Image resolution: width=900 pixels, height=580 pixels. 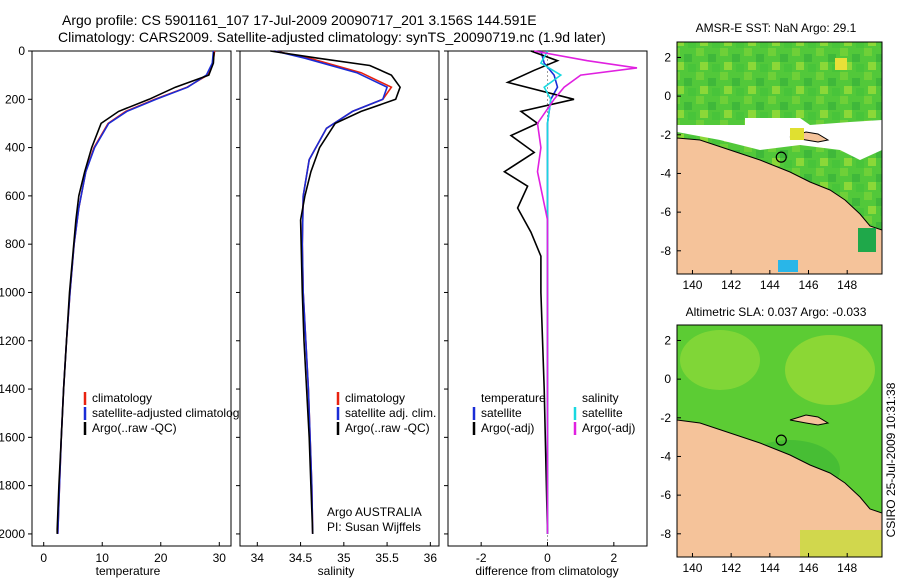 I want to click on legend-diff-s-header: salinity, so click(x=600, y=398).